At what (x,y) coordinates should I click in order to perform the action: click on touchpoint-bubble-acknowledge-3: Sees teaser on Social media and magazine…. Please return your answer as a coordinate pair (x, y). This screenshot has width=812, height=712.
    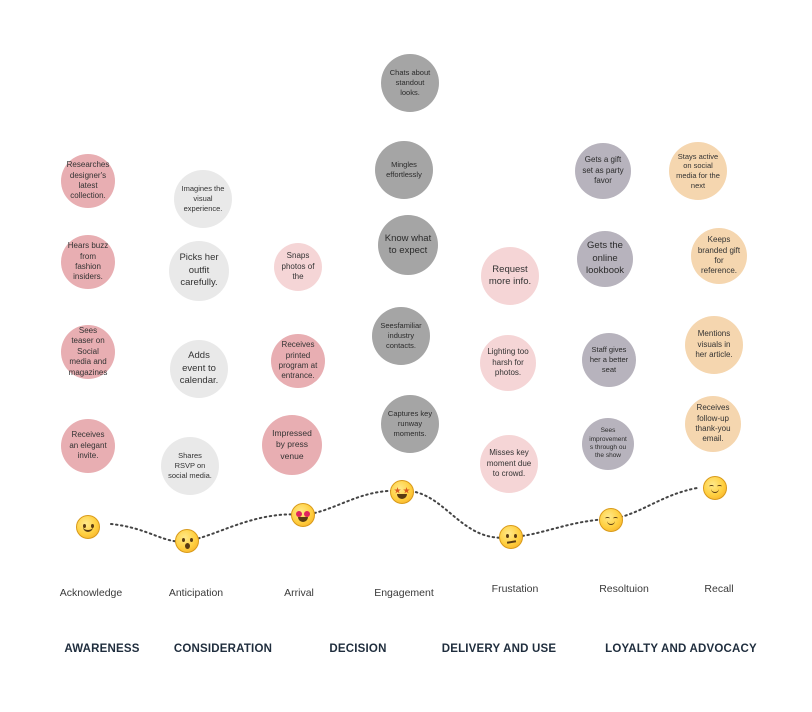
    Looking at the image, I should click on (88, 352).